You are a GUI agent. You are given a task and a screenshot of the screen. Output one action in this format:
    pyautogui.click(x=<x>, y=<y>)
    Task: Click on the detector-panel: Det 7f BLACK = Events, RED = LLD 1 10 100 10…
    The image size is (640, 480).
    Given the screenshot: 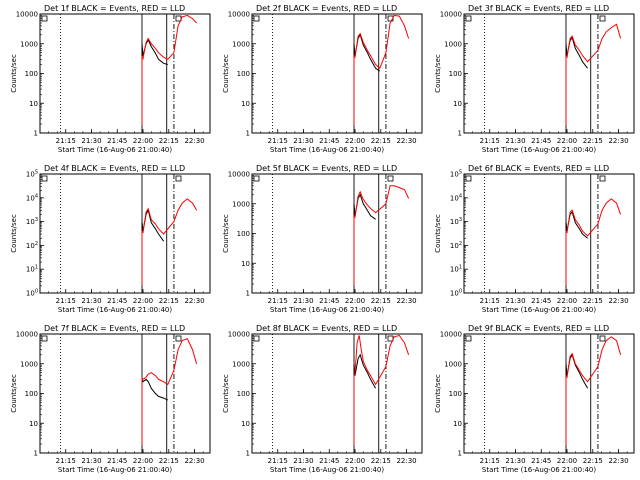 What is the action you would take?
    pyautogui.click(x=110, y=399)
    